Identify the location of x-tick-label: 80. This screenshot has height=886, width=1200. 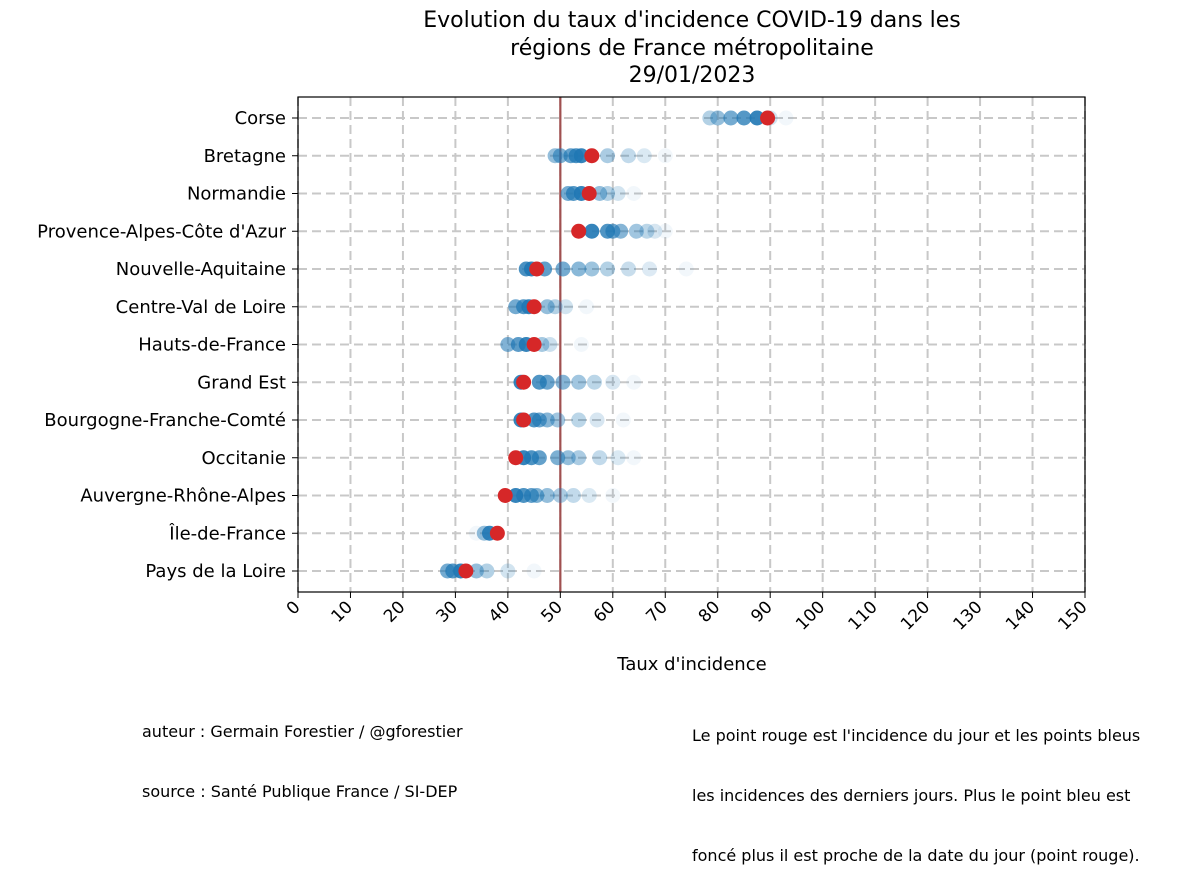
(709, 611).